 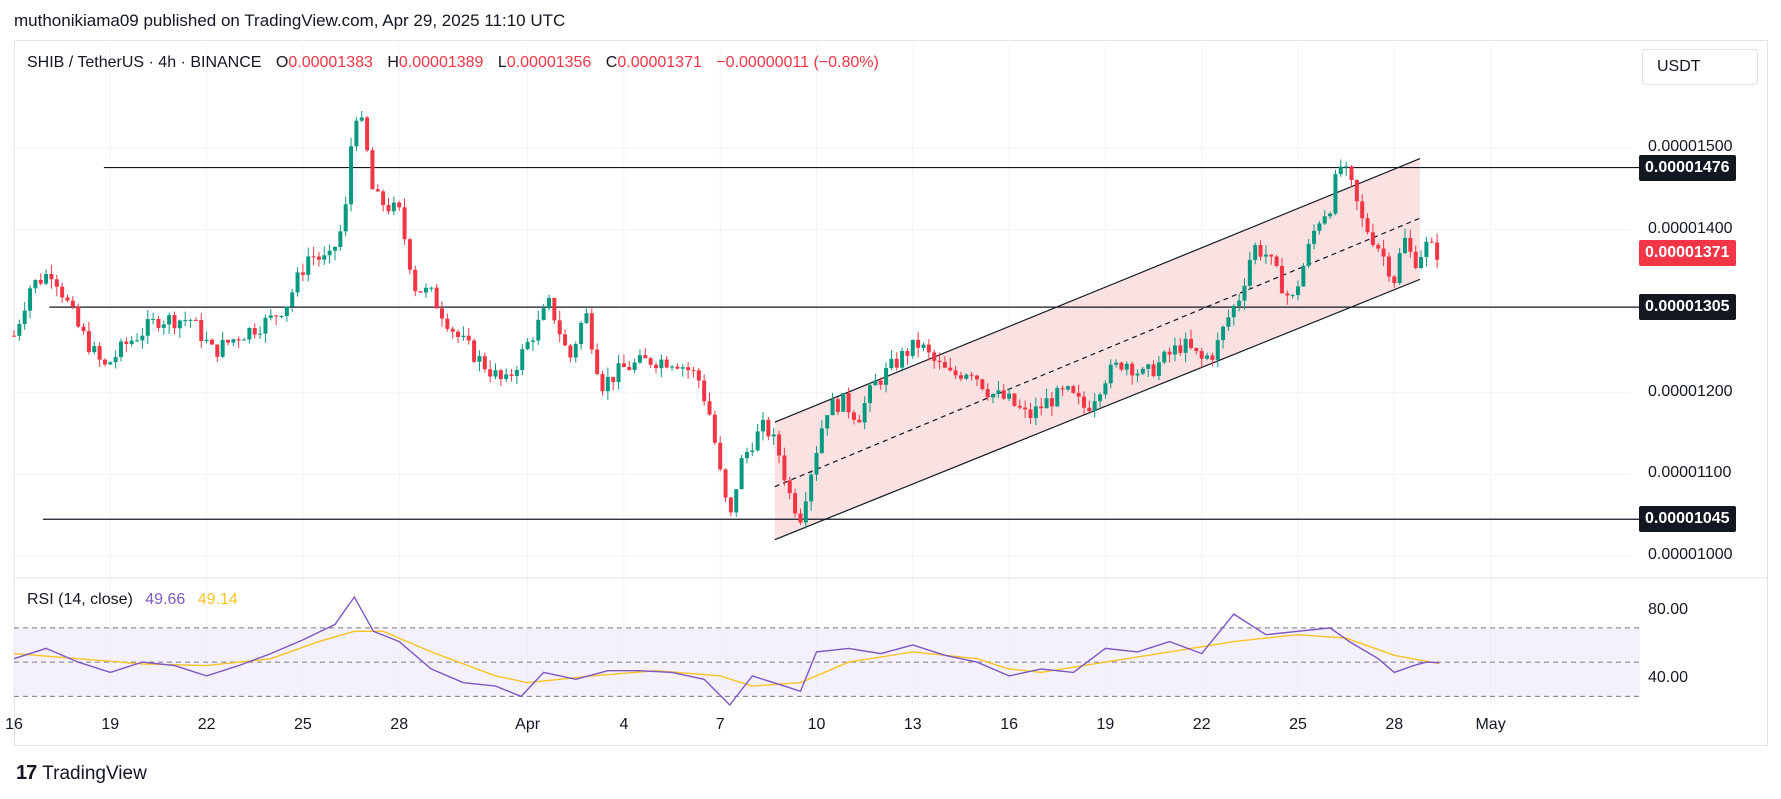 What do you see at coordinates (1097, 290) in the screenshot?
I see `channel-upper-line` at bounding box center [1097, 290].